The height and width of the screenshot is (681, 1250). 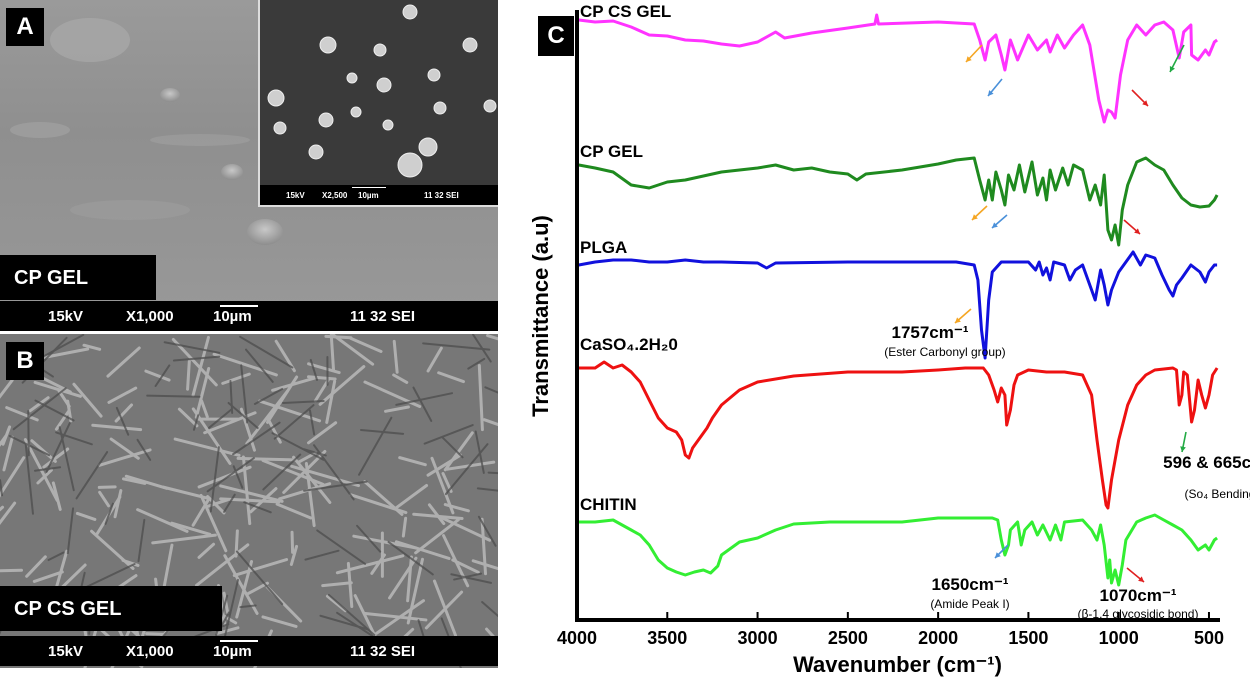 I want to click on x-tick-label: 4000, so click(x=577, y=638).